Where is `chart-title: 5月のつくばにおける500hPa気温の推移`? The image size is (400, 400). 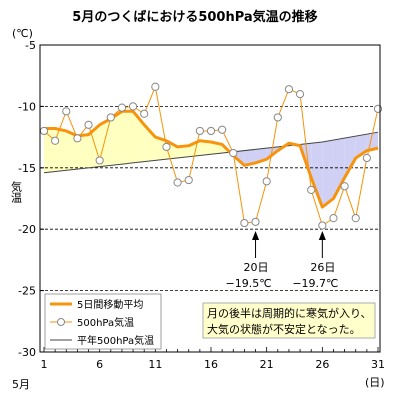
chart-title: 5月のつくばにおける500hPa気温の推移 is located at coordinates (194, 17).